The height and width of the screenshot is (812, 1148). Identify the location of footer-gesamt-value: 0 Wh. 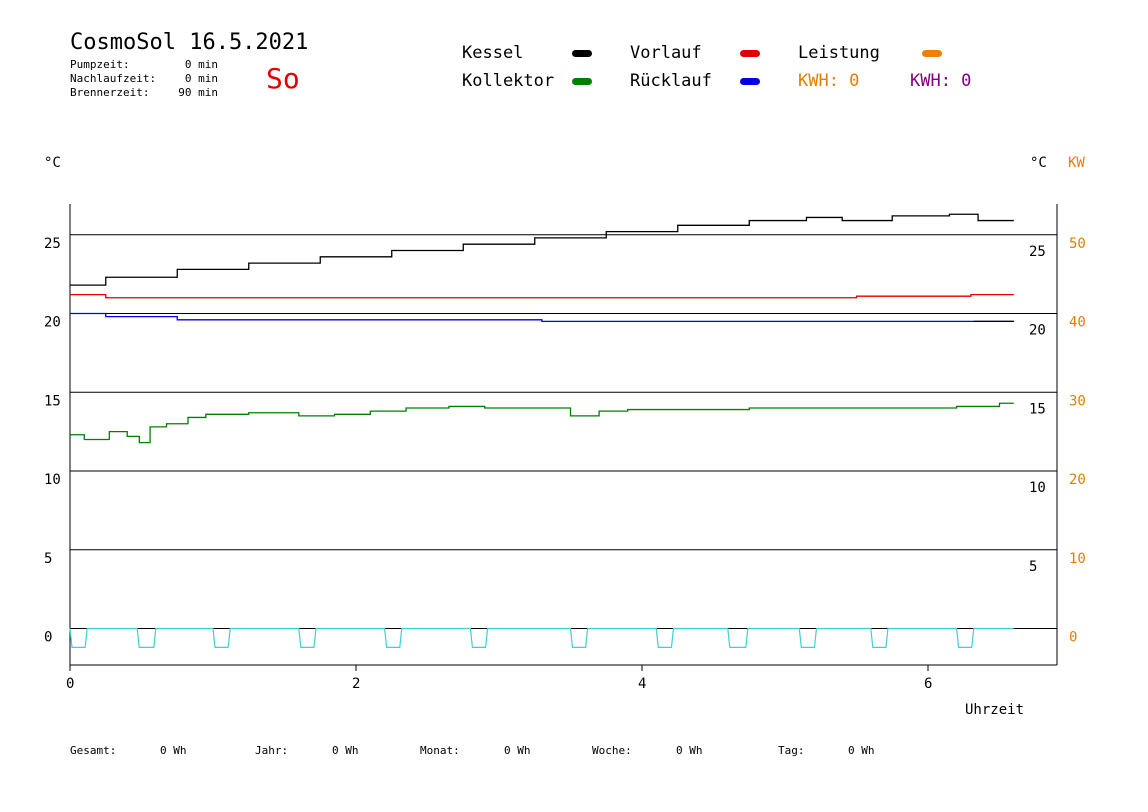
(173, 750).